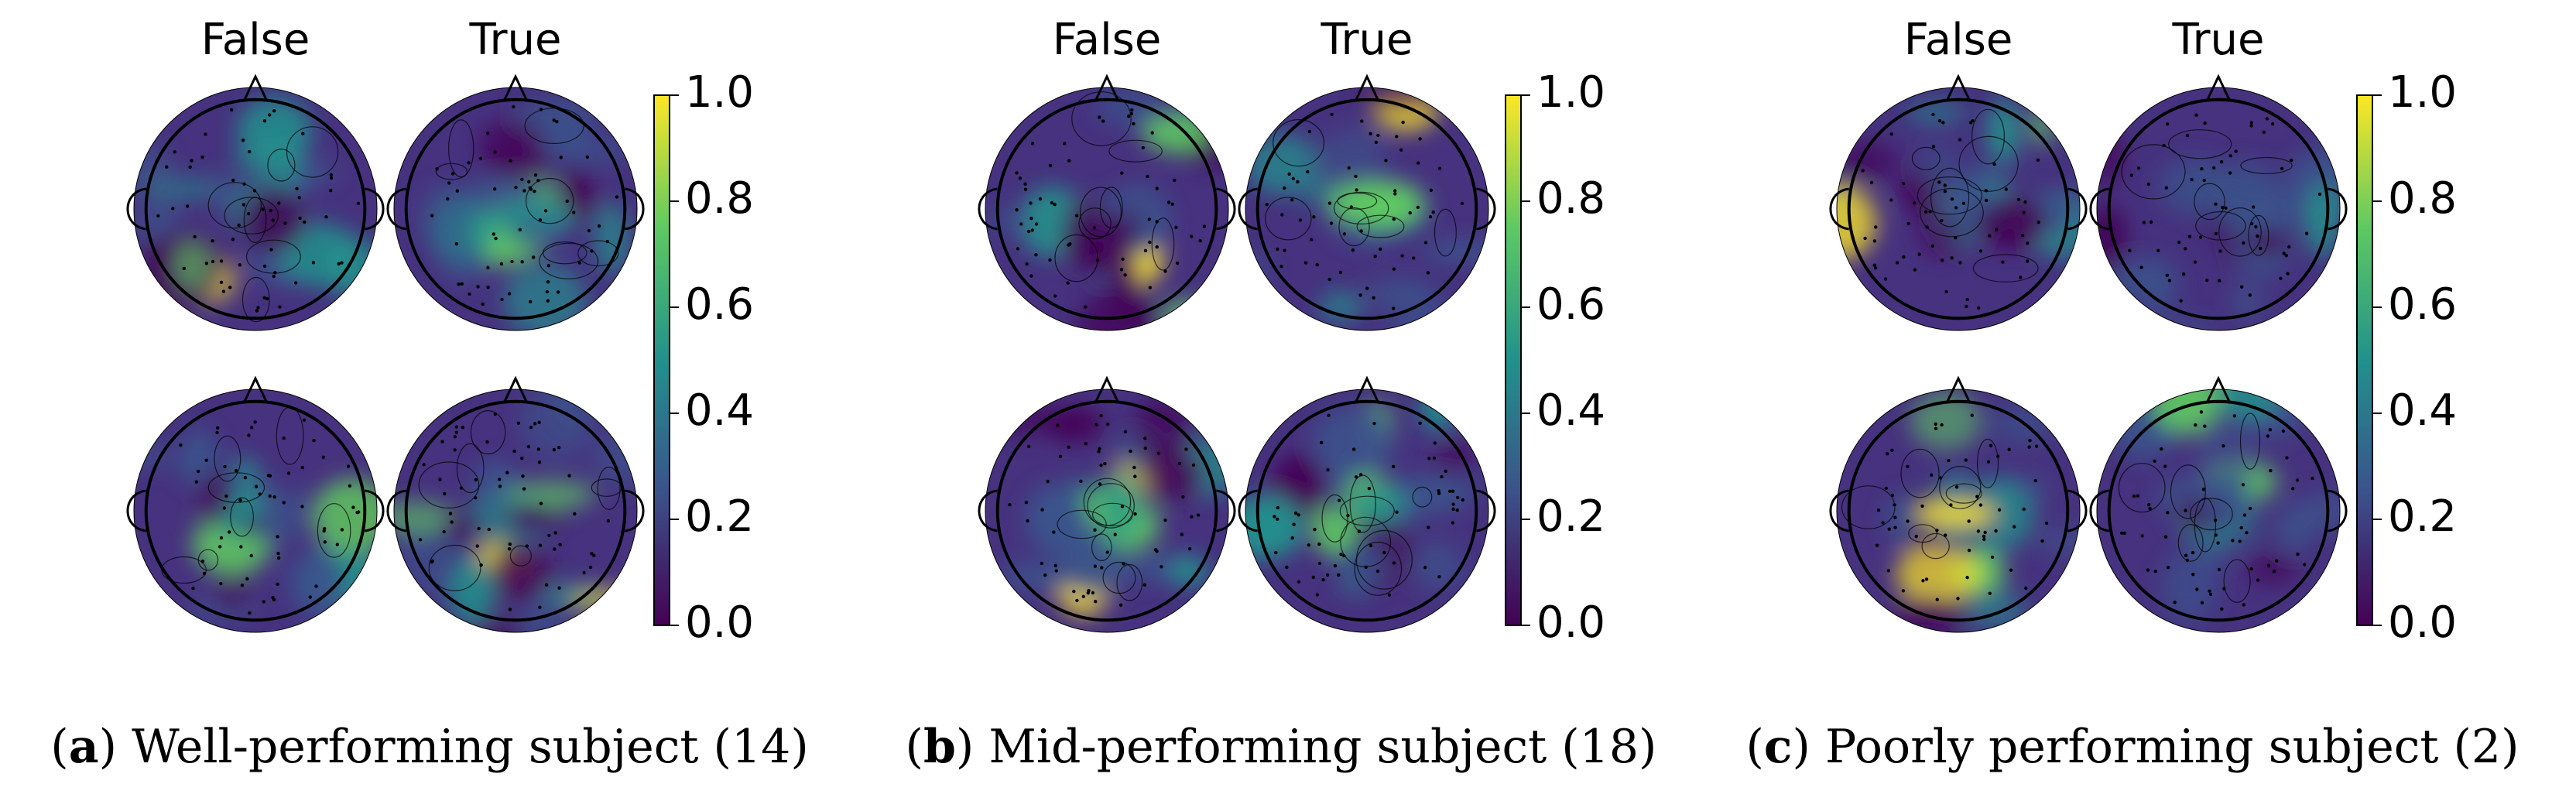 This screenshot has width=2576, height=808. Describe the element at coordinates (1281, 747) in the screenshot. I see `panel-b-caption: (b) Mid-performing subject (18)` at that location.